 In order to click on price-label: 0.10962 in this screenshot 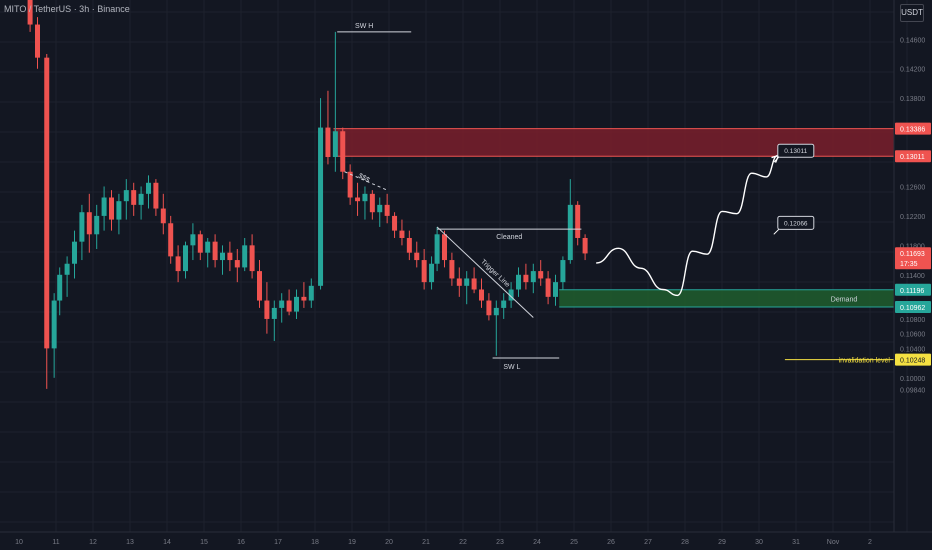, I will do `click(912, 308)`.